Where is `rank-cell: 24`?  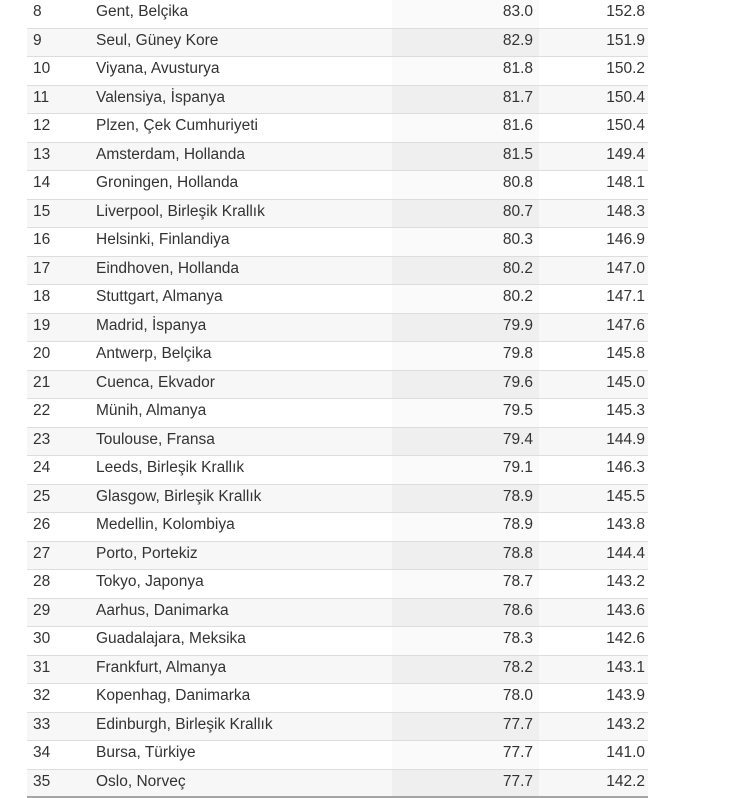
rank-cell: 24 is located at coordinates (42, 467).